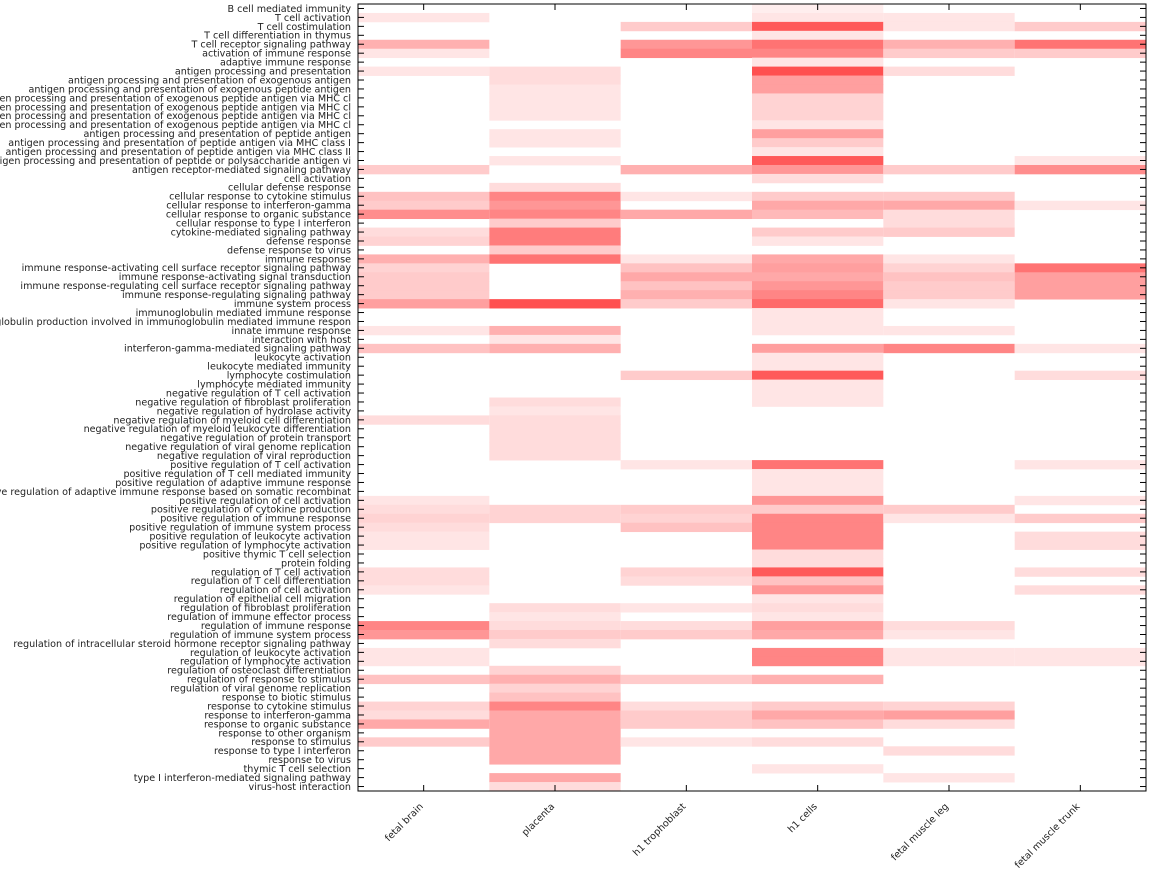 The width and height of the screenshot is (1167, 875). What do you see at coordinates (269, 680) in the screenshot?
I see `y-tick-label: regulation of response to stimulus` at bounding box center [269, 680].